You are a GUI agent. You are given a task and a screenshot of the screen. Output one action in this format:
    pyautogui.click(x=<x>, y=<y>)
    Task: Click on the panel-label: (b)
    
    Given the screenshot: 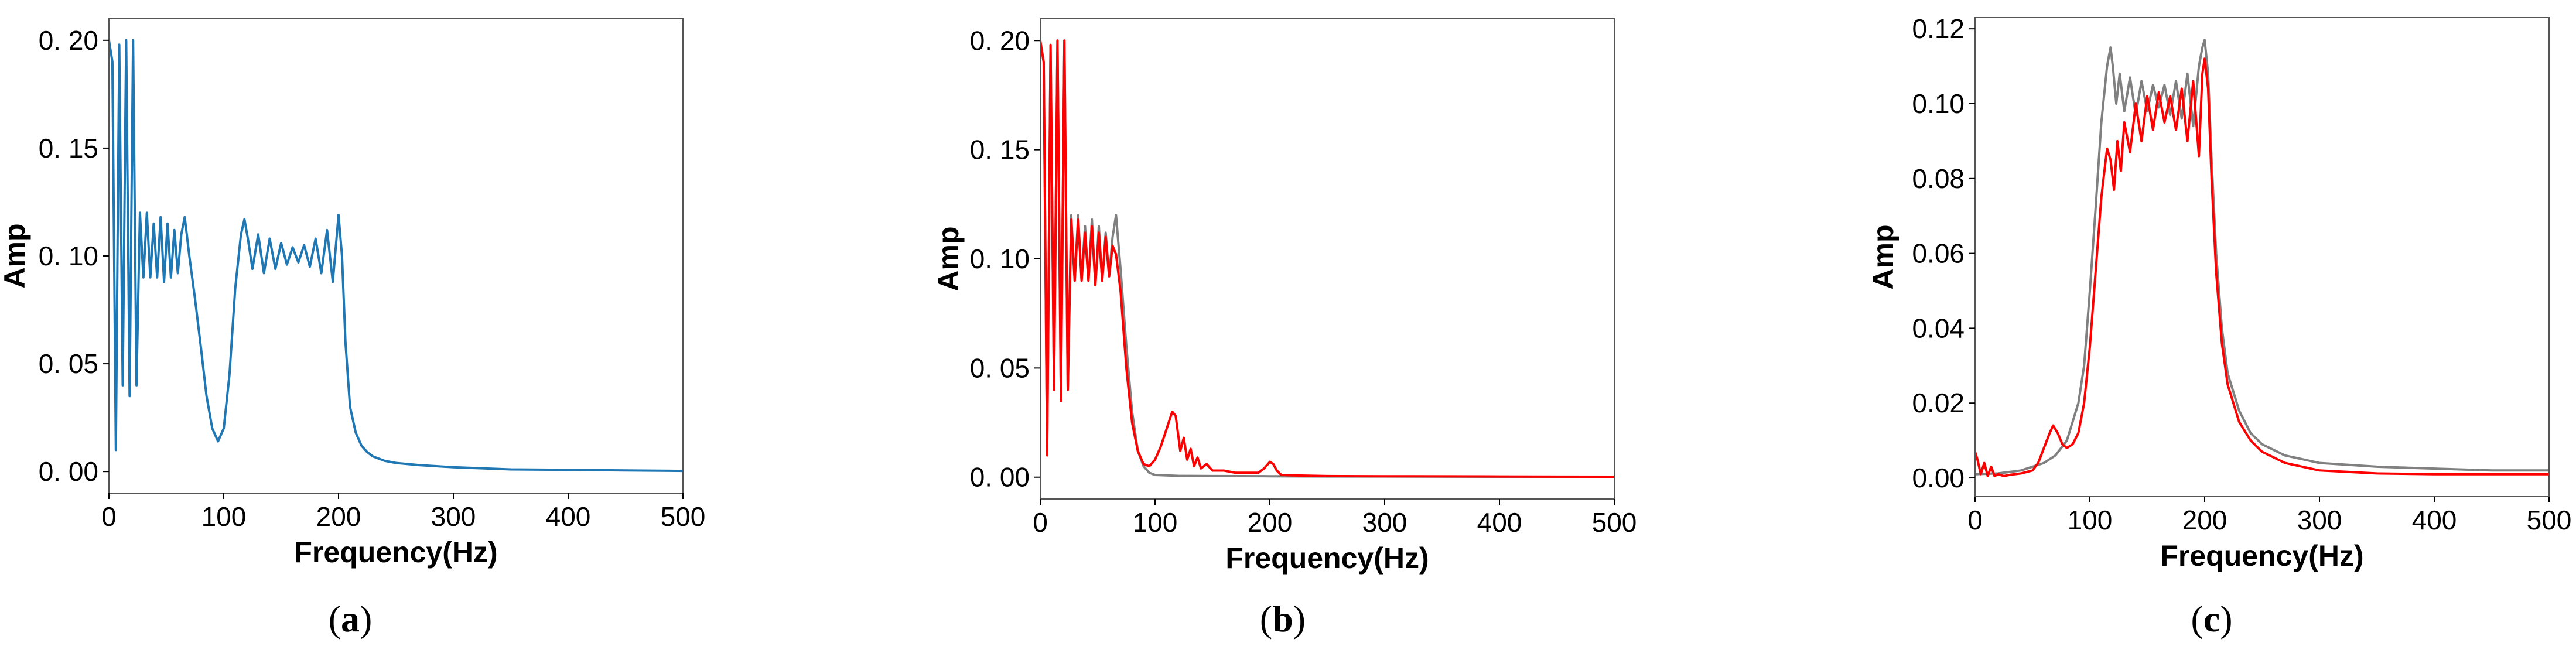 What is the action you would take?
    pyautogui.click(x=1283, y=619)
    